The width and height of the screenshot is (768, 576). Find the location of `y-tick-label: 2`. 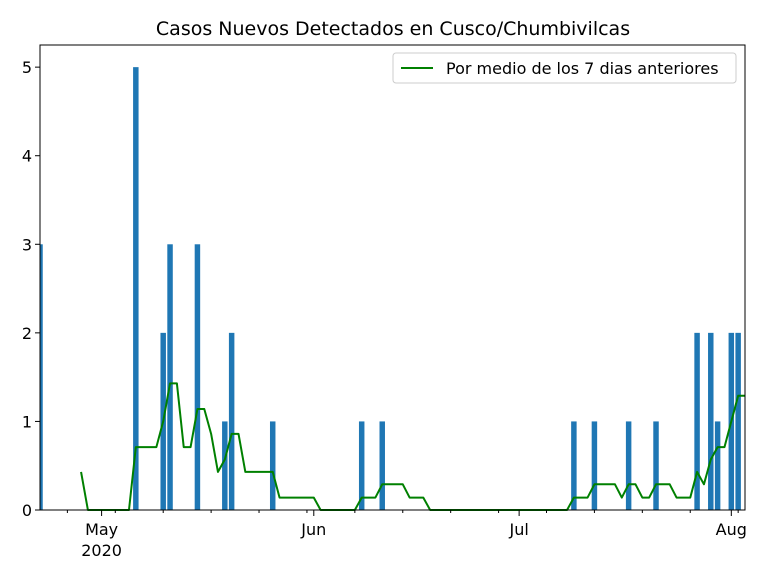

y-tick-label: 2 is located at coordinates (27, 333).